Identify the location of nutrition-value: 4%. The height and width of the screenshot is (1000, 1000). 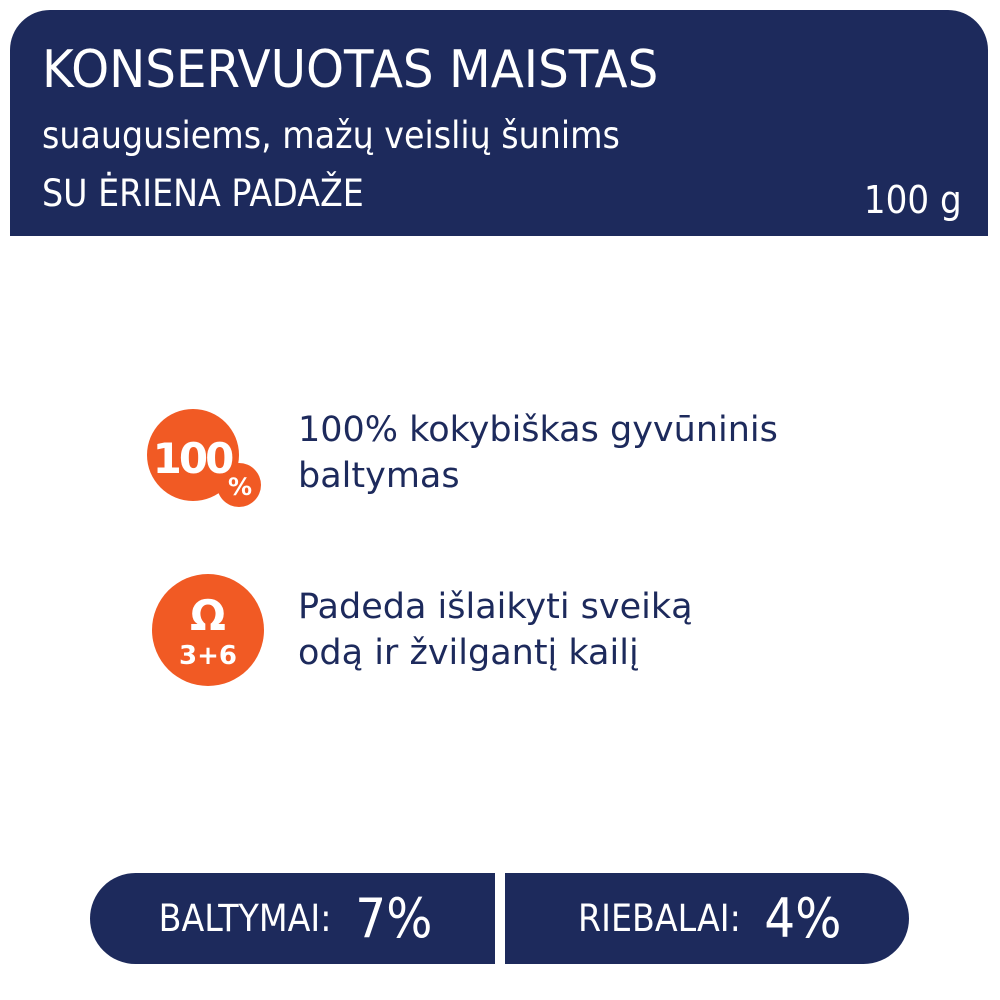
(802, 918).